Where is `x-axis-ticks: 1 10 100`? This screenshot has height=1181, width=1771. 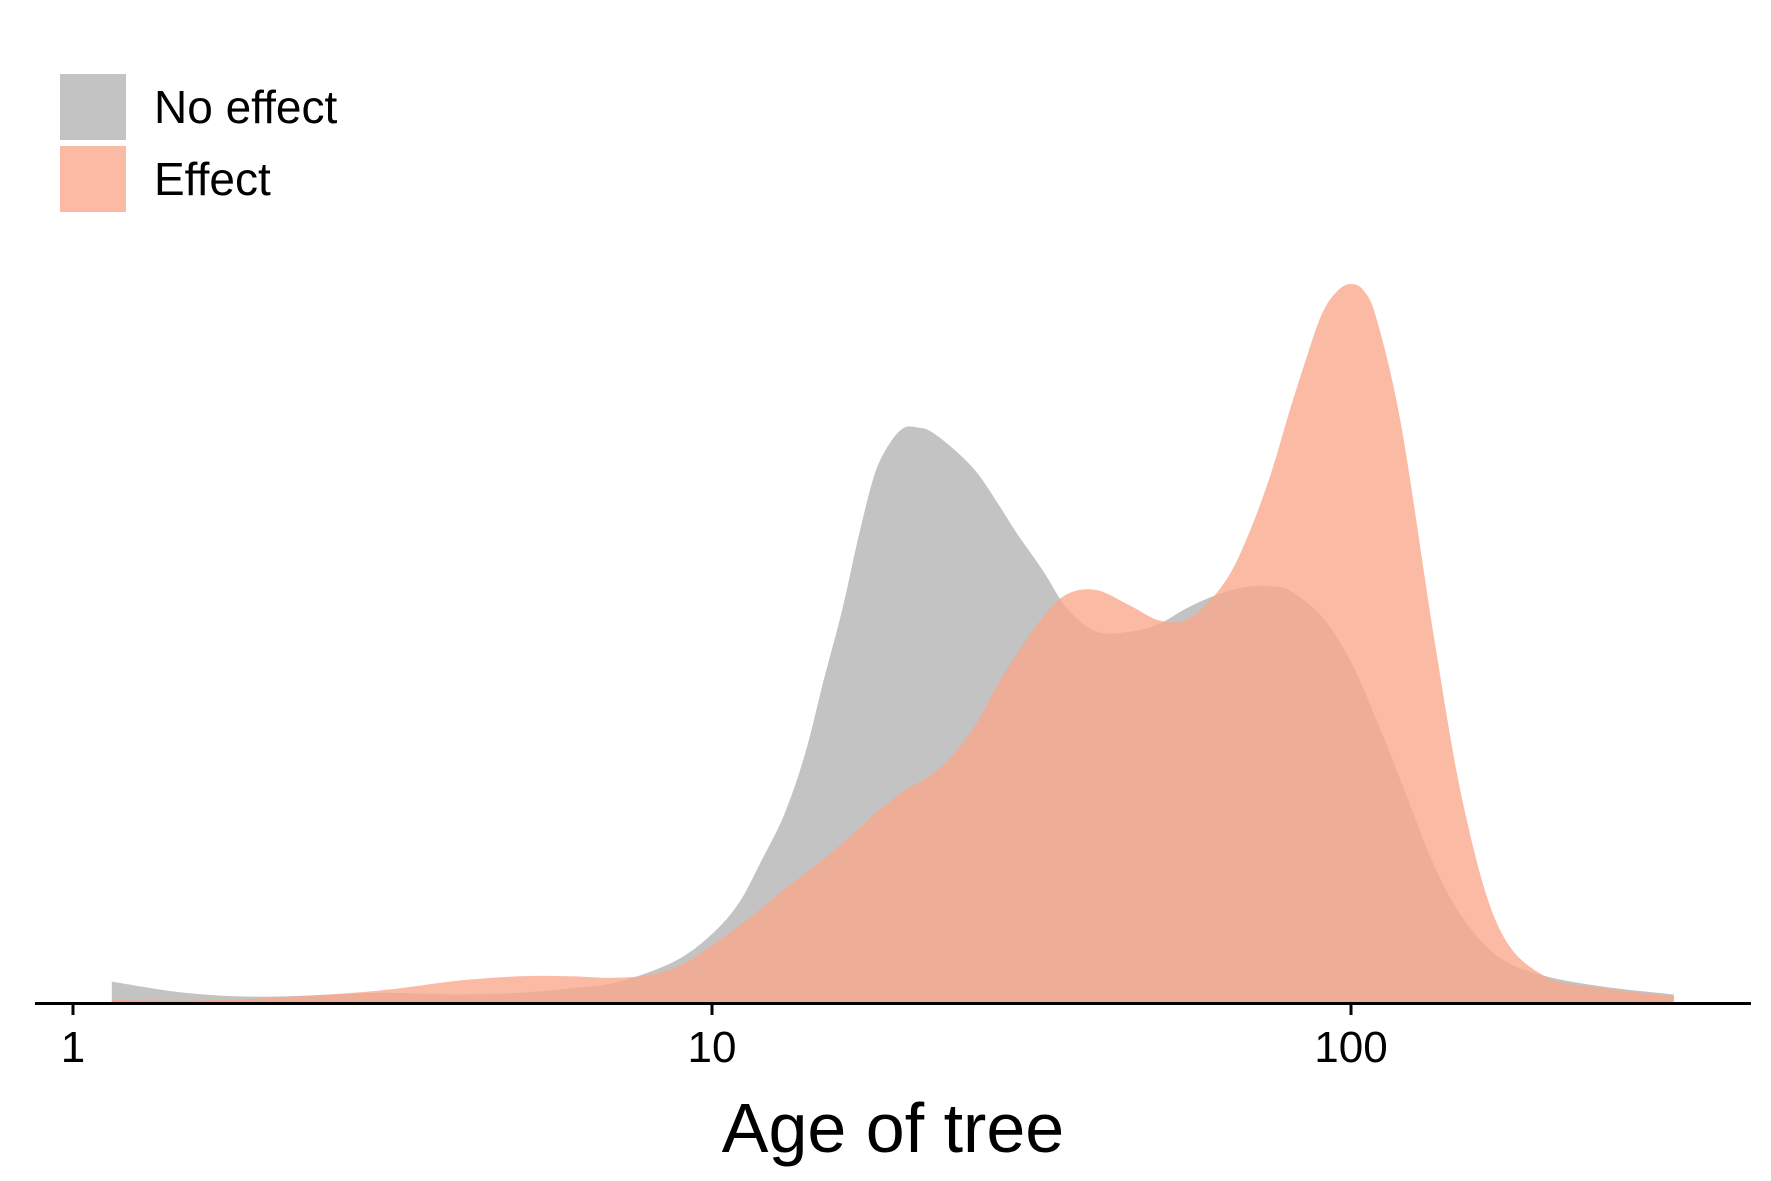 x-axis-ticks: 1 10 100 is located at coordinates (724, 1037).